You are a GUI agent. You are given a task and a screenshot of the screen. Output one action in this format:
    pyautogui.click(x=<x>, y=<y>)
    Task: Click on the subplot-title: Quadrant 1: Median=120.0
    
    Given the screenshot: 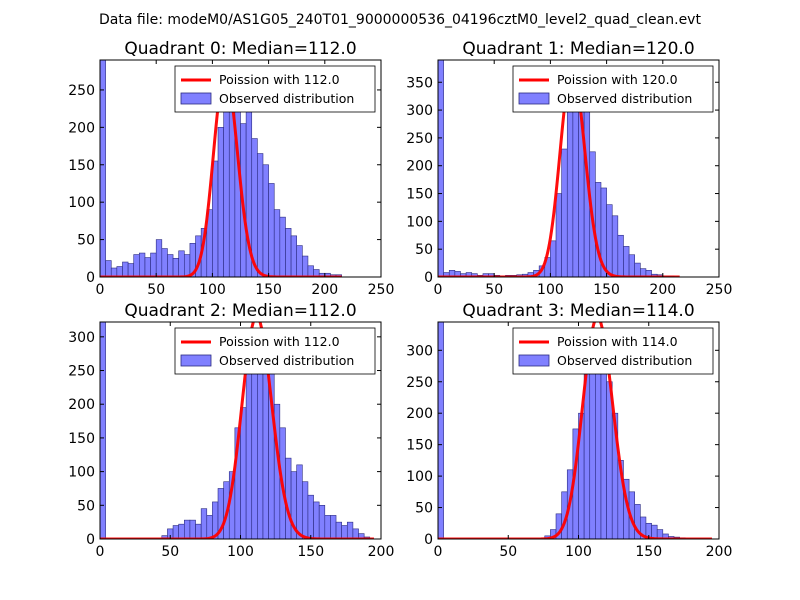 What is the action you would take?
    pyautogui.click(x=578, y=49)
    